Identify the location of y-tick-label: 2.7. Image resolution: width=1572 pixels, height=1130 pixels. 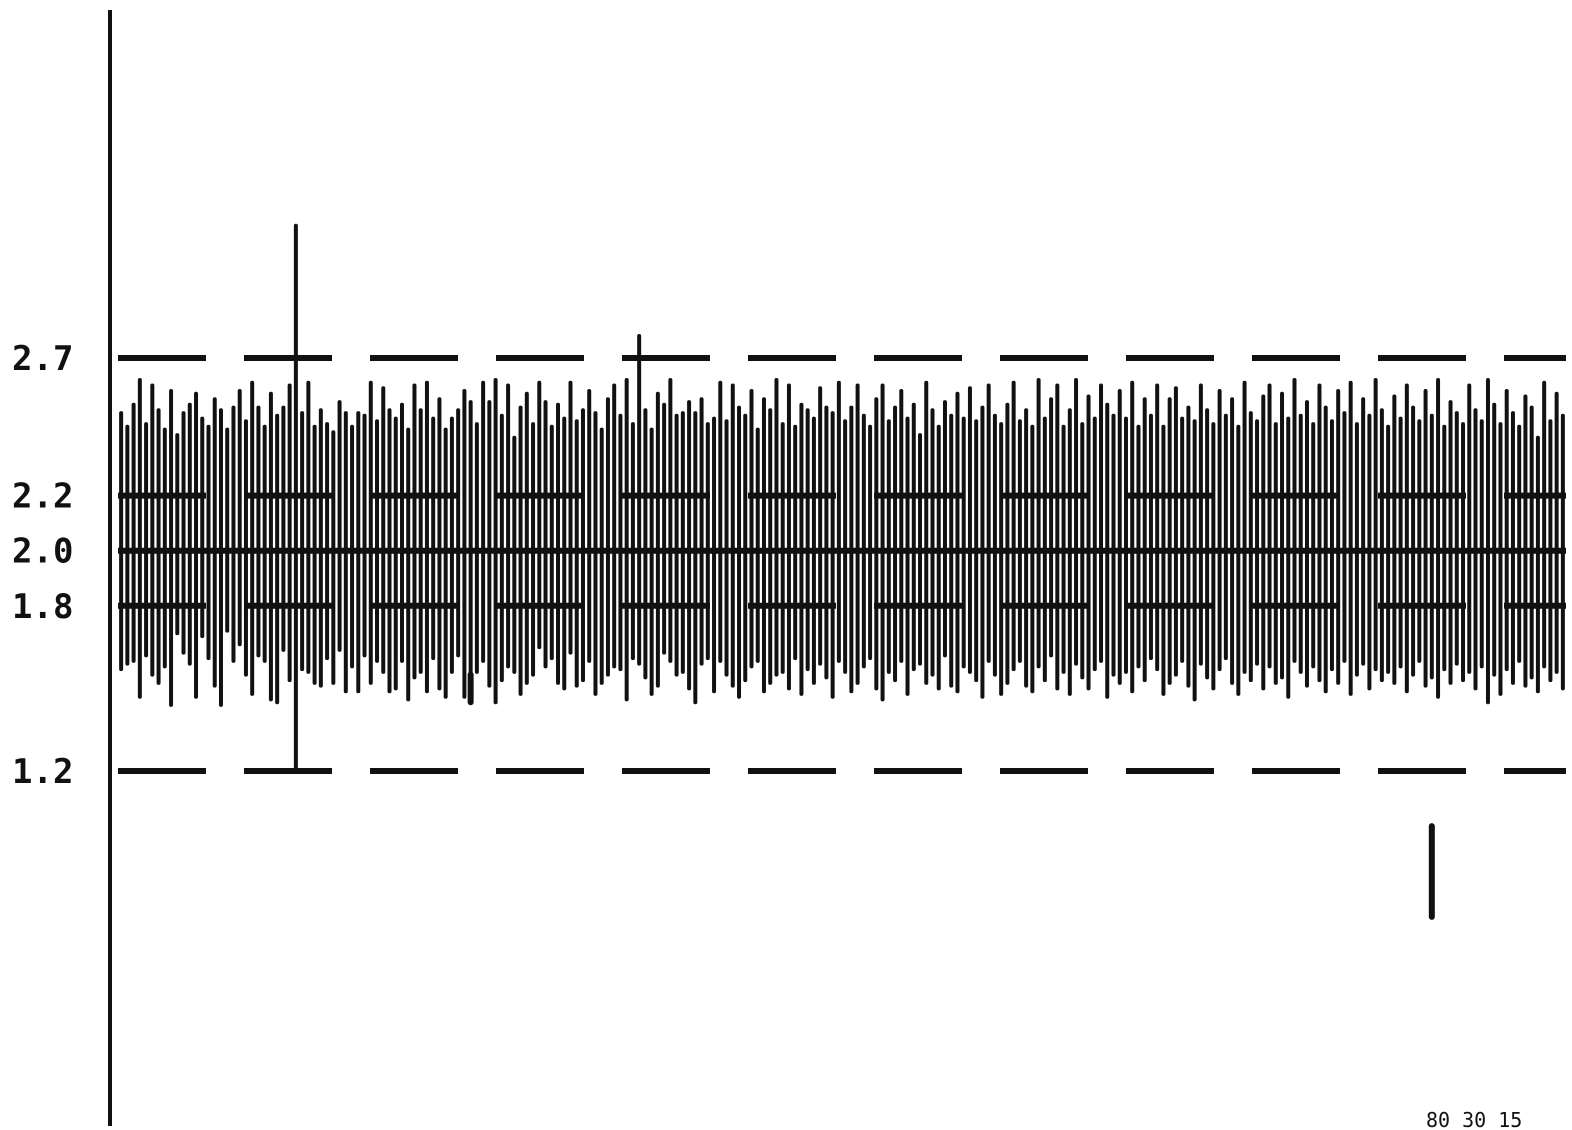
(42, 359).